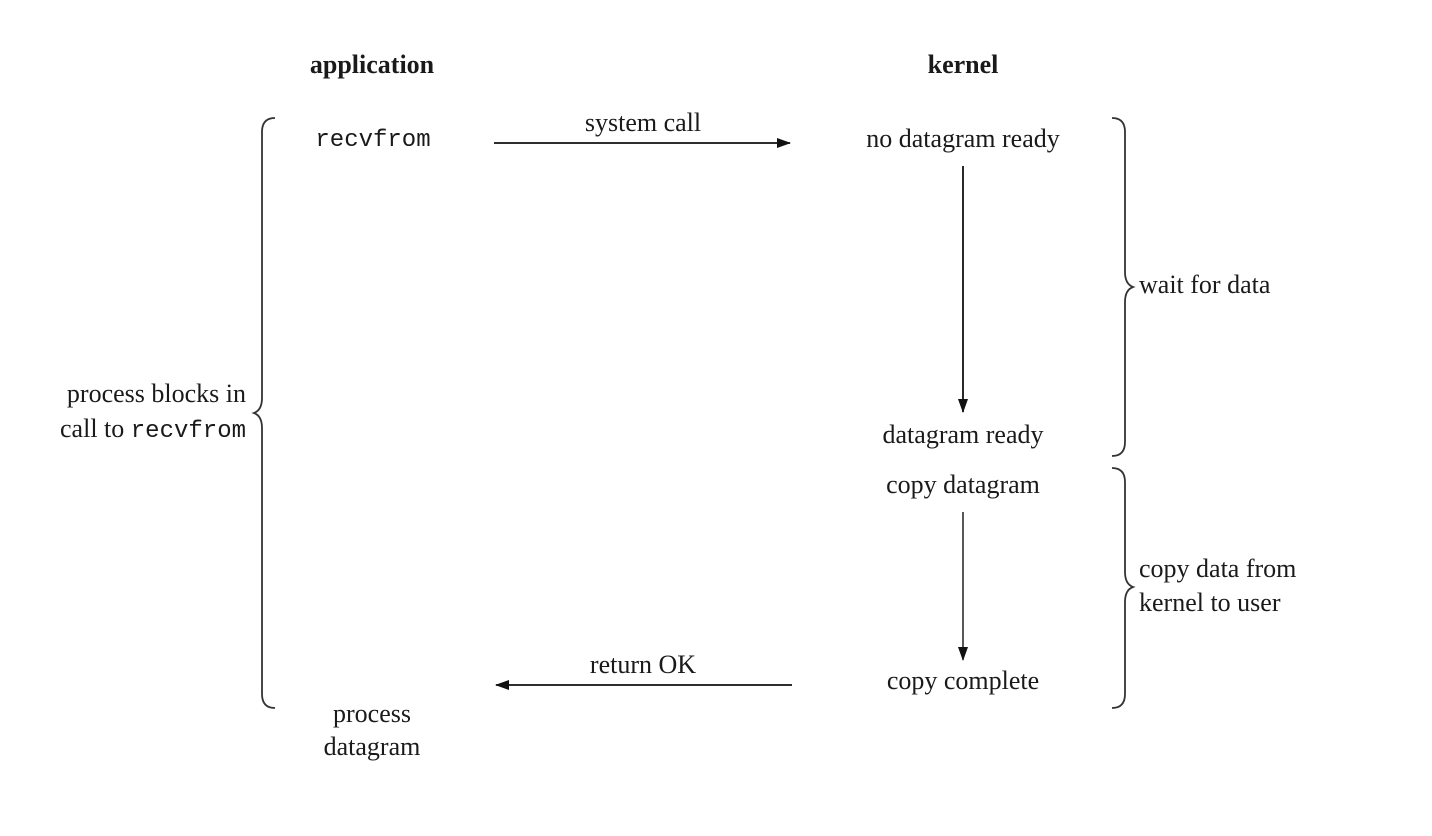 This screenshot has width=1432, height=836. I want to click on kernel-header: kernel, so click(963, 64).